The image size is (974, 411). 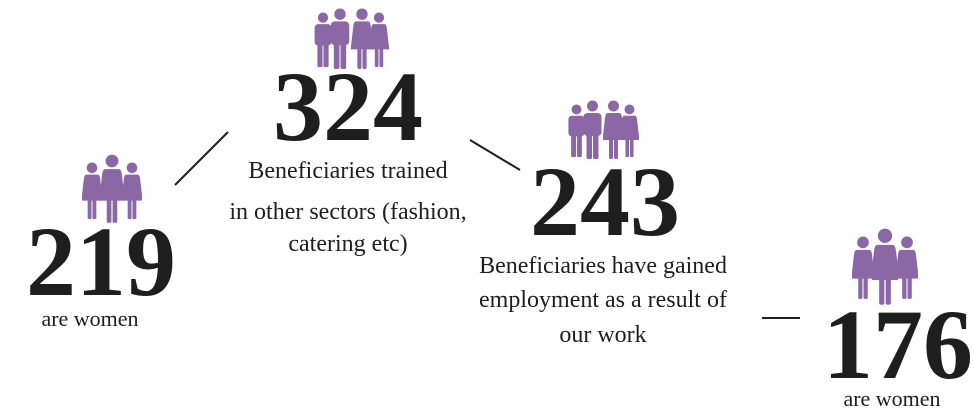 What do you see at coordinates (603, 266) in the screenshot?
I see `stat-caption: Beneficiaries have gained` at bounding box center [603, 266].